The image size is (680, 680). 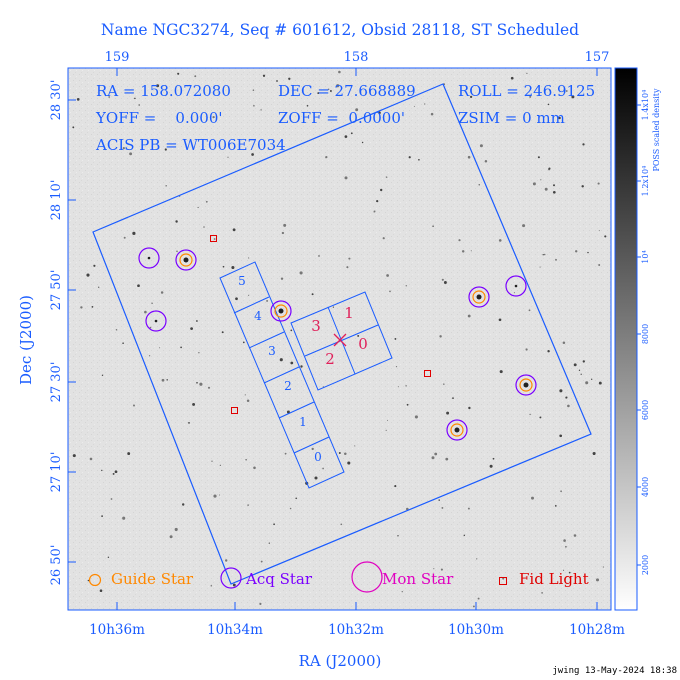 I want to click on acis-s-chips, so click(x=282, y=375).